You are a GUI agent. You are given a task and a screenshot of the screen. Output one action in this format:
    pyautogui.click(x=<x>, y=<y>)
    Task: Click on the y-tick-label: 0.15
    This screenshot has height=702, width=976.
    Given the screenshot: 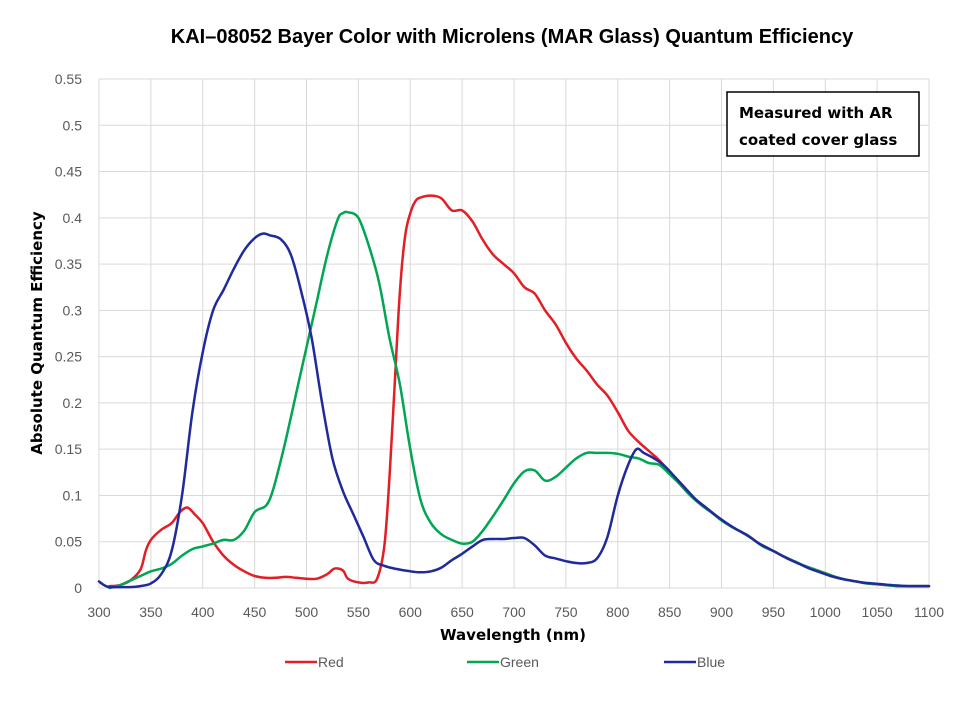 What is the action you would take?
    pyautogui.click(x=68, y=449)
    